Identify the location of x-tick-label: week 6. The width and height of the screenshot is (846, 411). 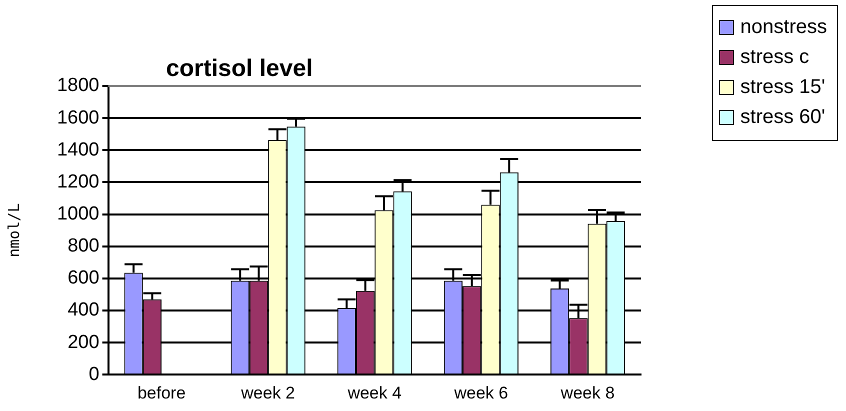
(480, 392).